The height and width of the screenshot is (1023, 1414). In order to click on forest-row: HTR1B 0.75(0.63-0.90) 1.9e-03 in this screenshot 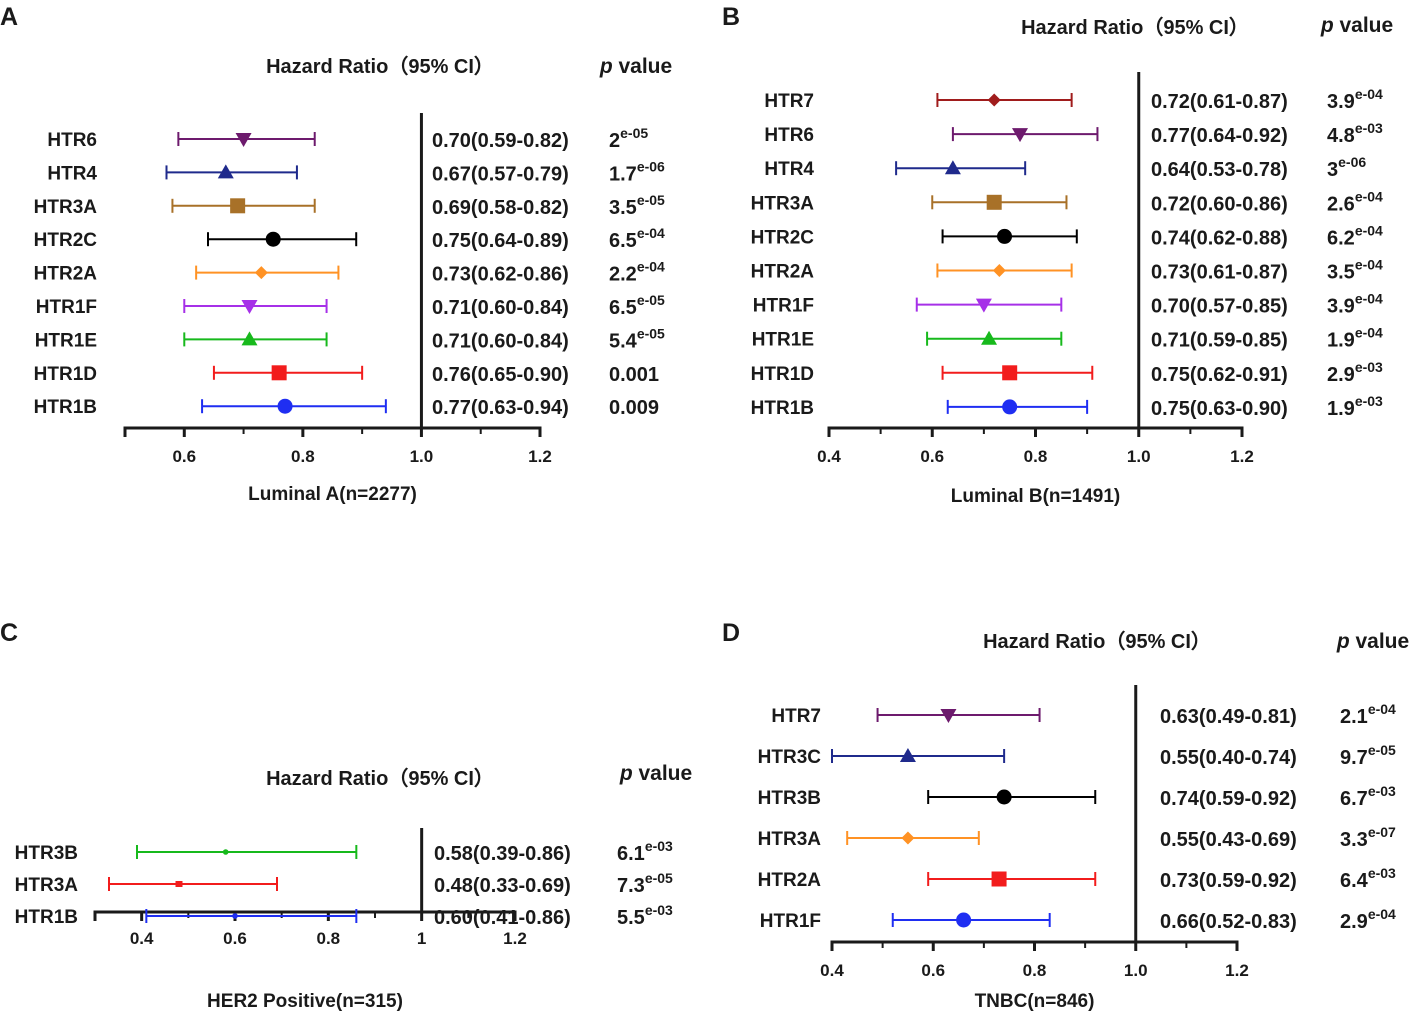, I will do `click(1067, 406)`.